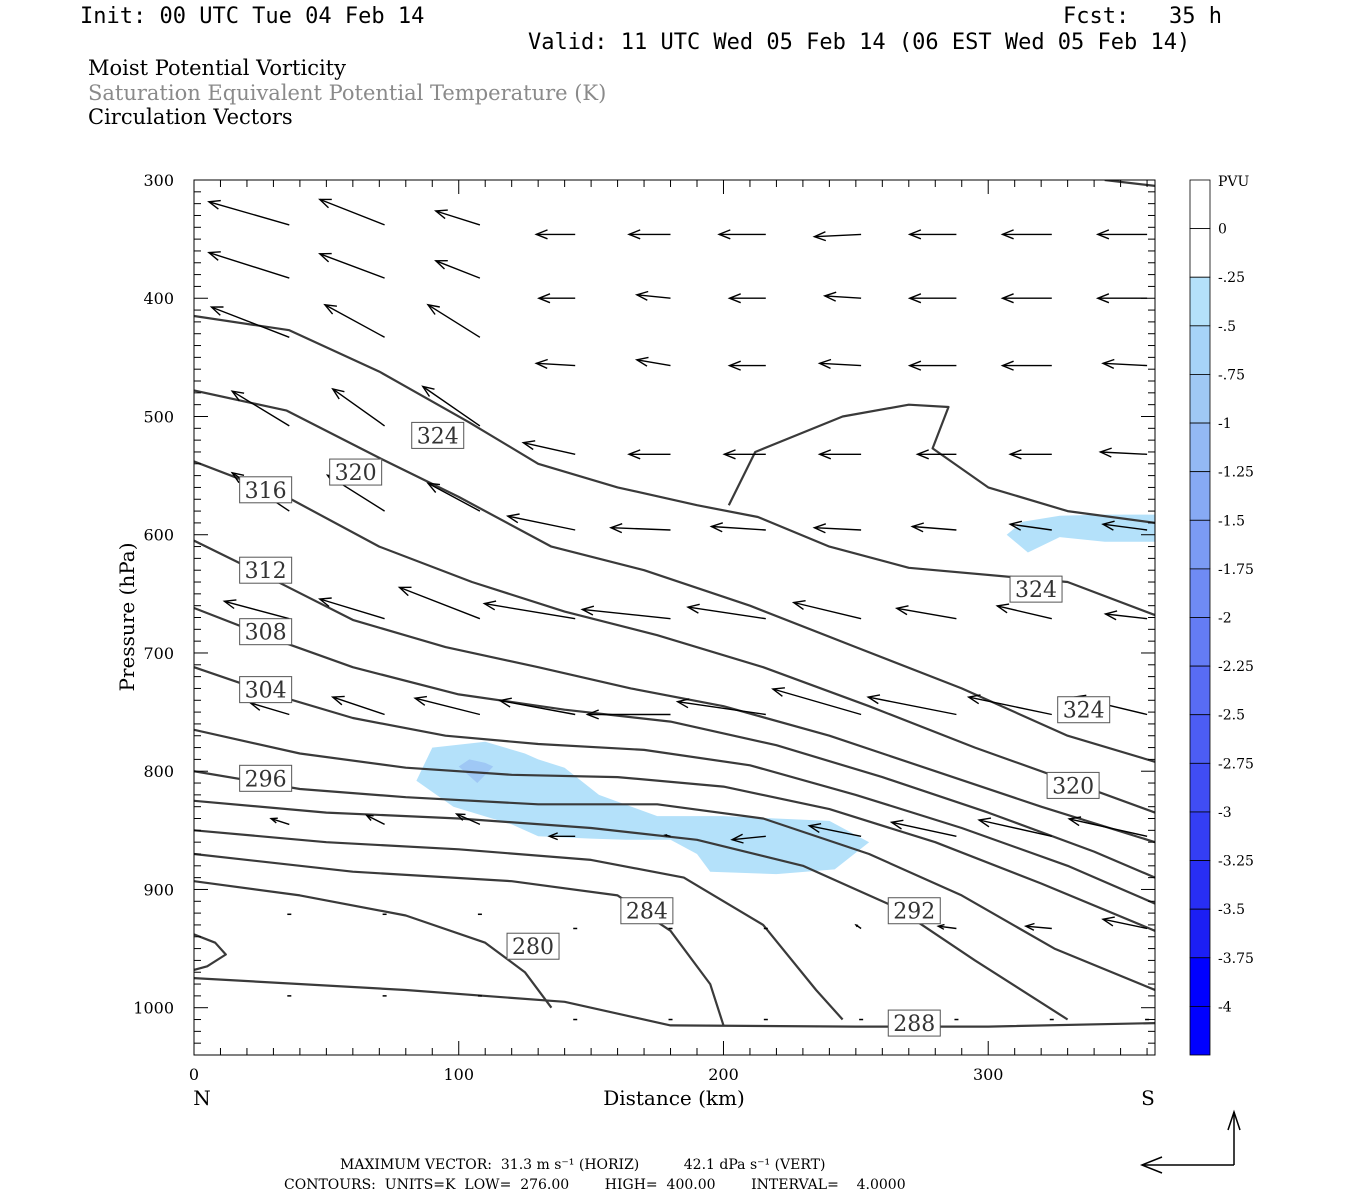 Image resolution: width=1350 pixels, height=1200 pixels. What do you see at coordinates (1234, 182) in the screenshot?
I see `colorbar-title: PVU` at bounding box center [1234, 182].